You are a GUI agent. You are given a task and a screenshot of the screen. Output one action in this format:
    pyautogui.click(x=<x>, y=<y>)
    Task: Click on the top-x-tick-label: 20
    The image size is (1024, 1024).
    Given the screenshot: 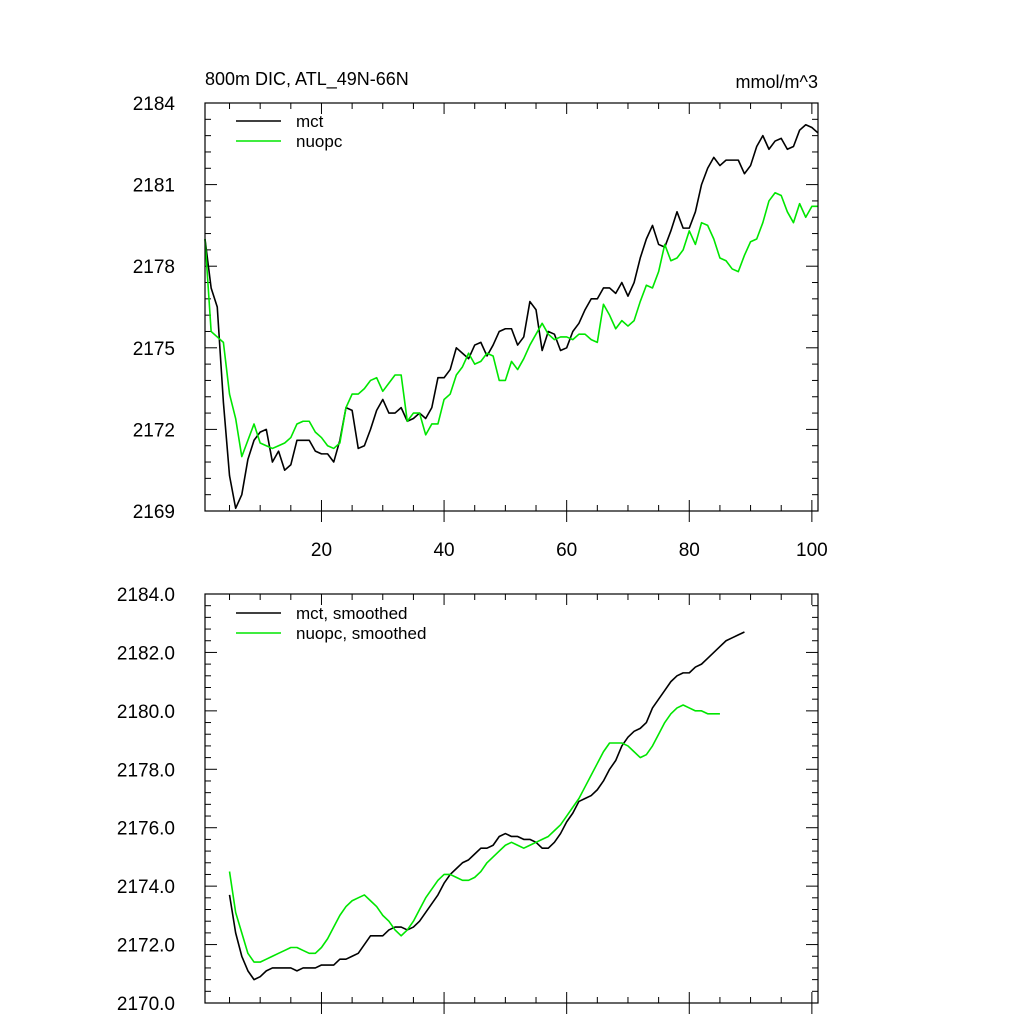 What is the action you would take?
    pyautogui.click(x=321, y=550)
    